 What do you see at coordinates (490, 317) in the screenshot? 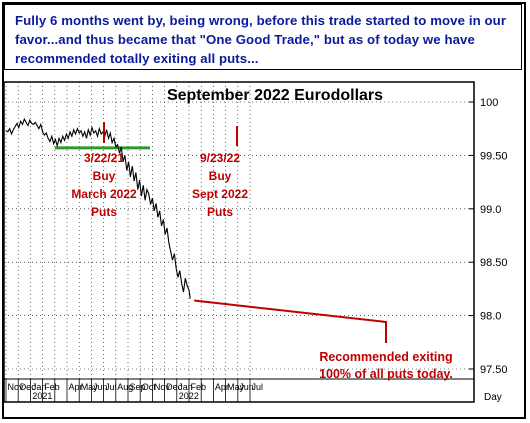
I see `y-tick-label: 98.0` at bounding box center [490, 317].